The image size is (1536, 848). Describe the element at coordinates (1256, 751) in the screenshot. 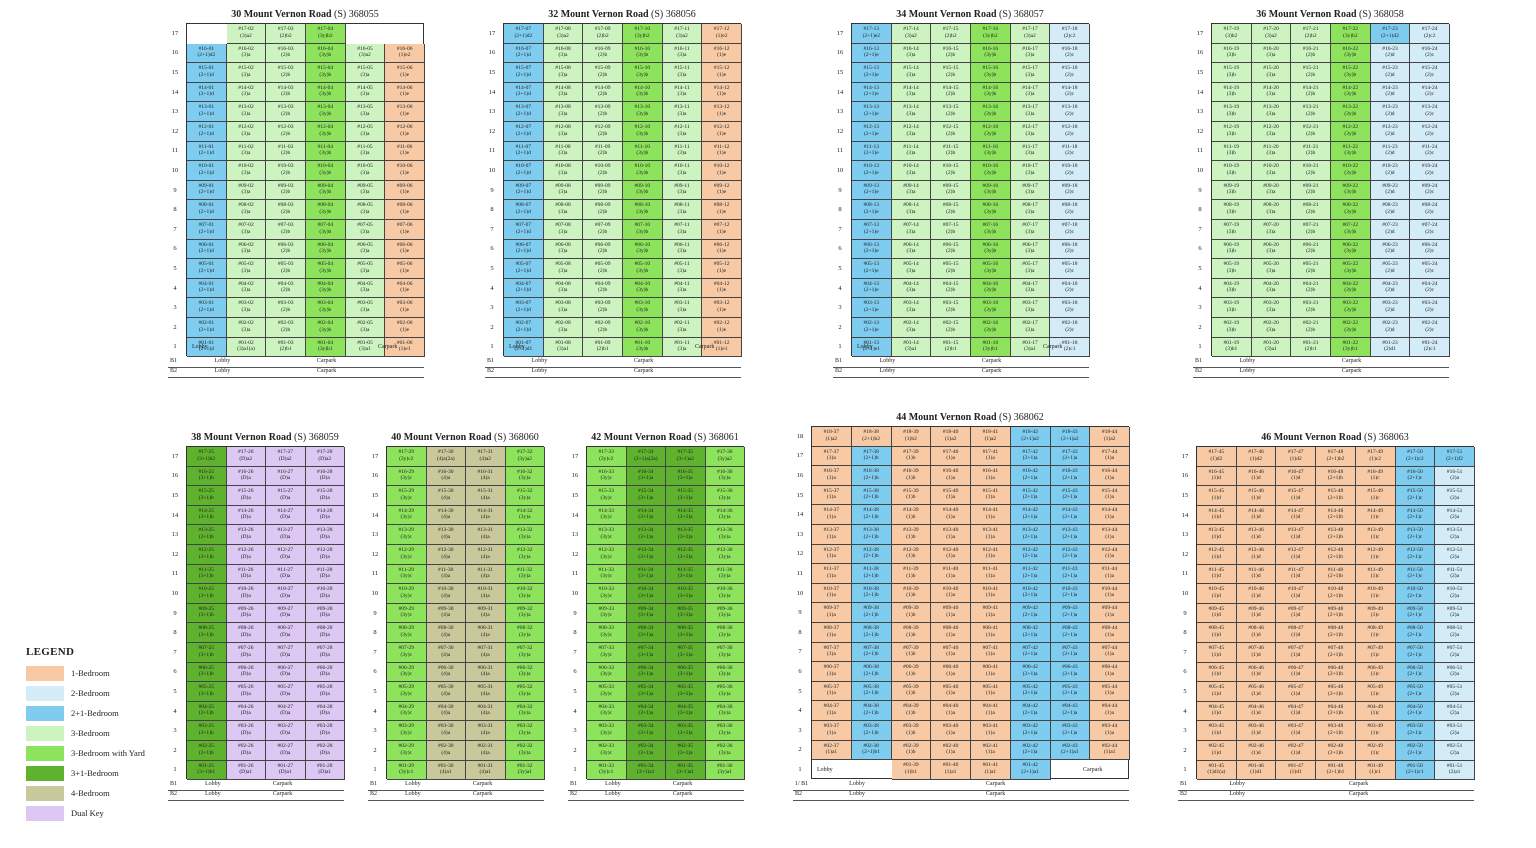

I see `unit-cell: #02-46 (1)d` at that location.